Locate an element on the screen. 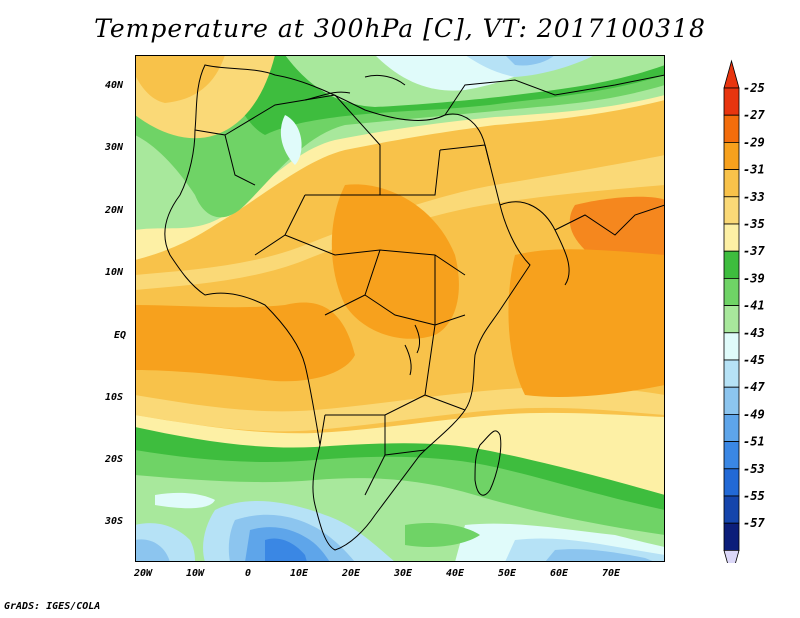  lon-label-10e: 10E is located at coordinates (299, 573).